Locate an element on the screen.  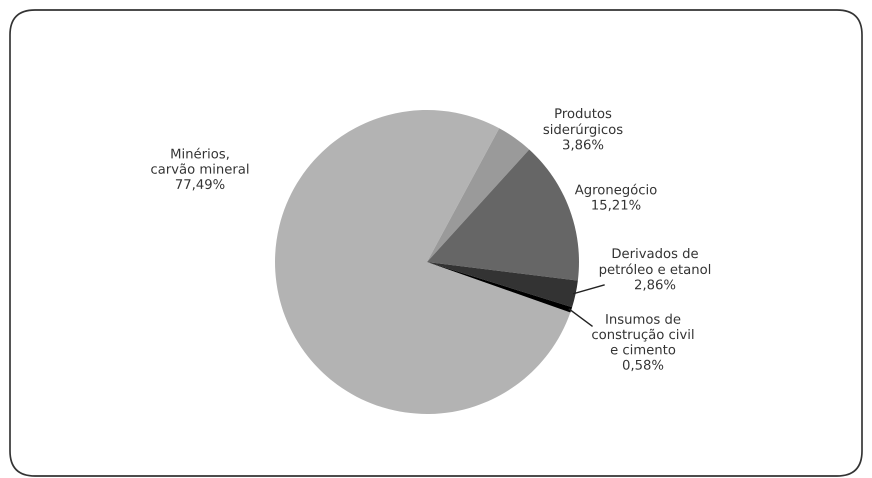
data-label: 77,49% is located at coordinates (200, 184).